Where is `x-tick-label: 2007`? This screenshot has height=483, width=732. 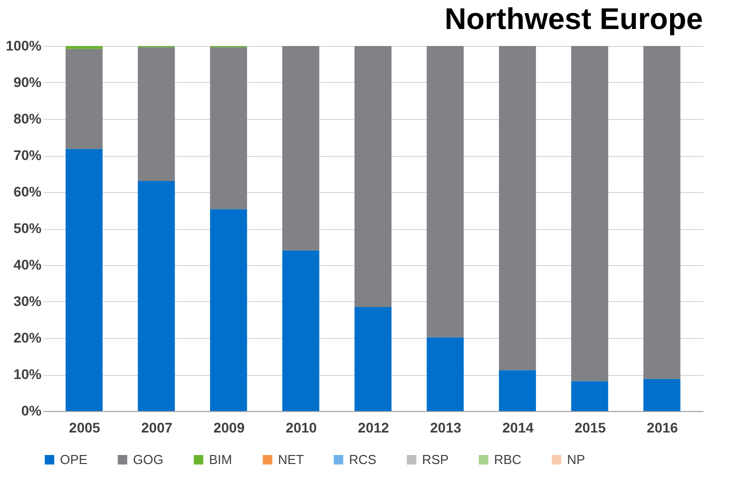 x-tick-label: 2007 is located at coordinates (157, 428).